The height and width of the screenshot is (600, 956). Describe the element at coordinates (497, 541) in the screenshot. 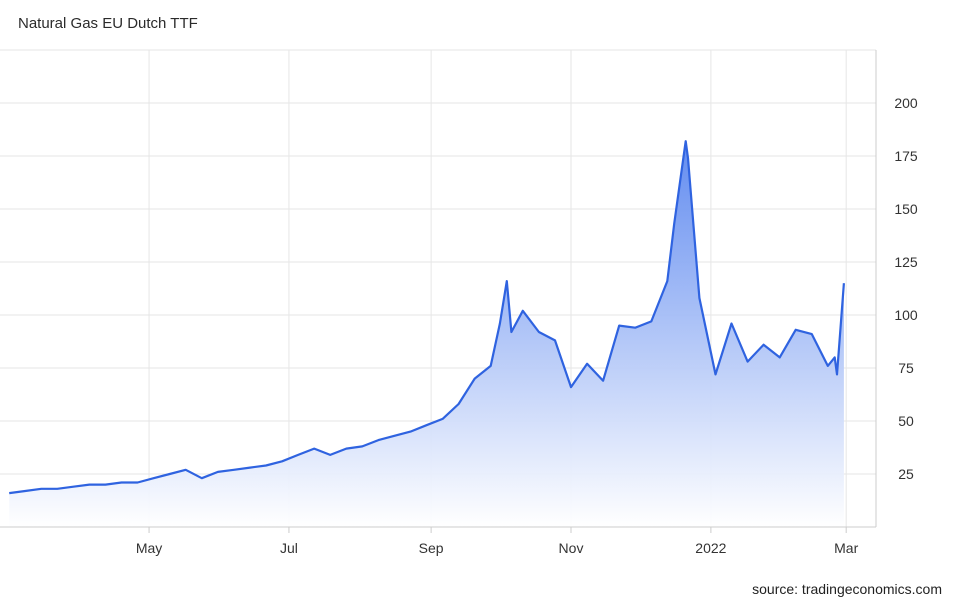

I see `x-axis-ticks: May Jul Sep Nov 2022 Mar` at that location.